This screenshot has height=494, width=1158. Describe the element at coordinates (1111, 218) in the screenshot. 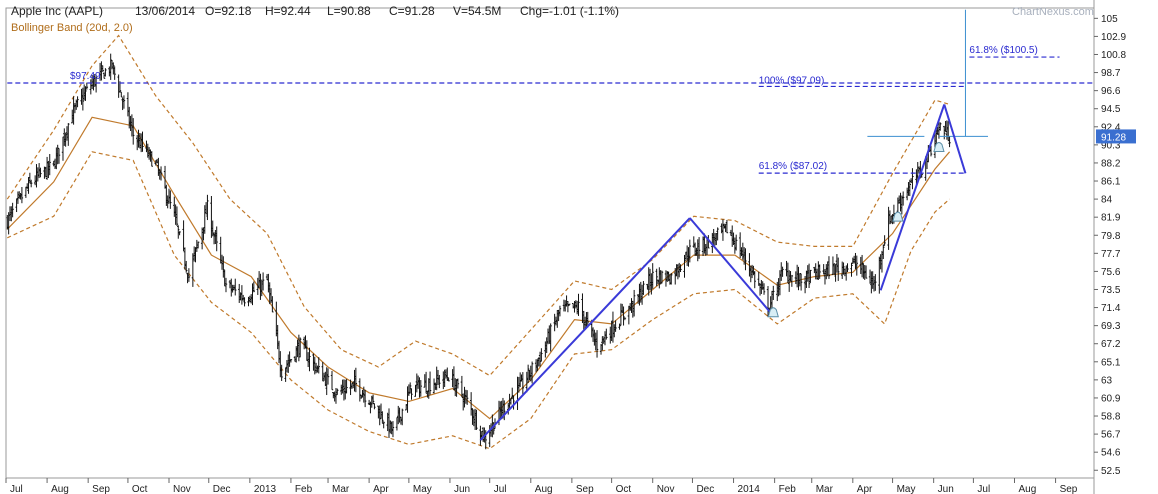

I see `price-tick-label: 81.9` at that location.